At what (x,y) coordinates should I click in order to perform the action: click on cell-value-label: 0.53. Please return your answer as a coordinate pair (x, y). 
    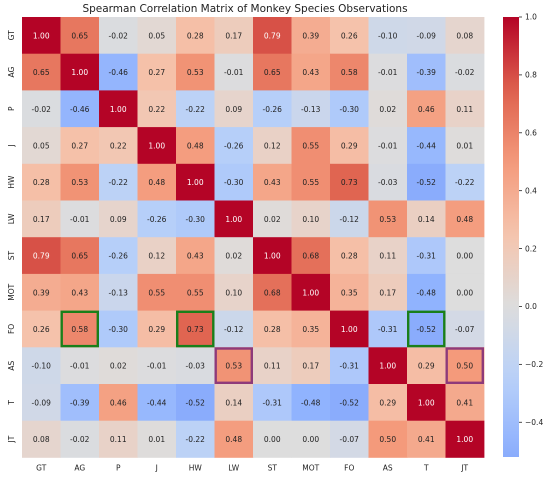
    Looking at the image, I should click on (387, 219).